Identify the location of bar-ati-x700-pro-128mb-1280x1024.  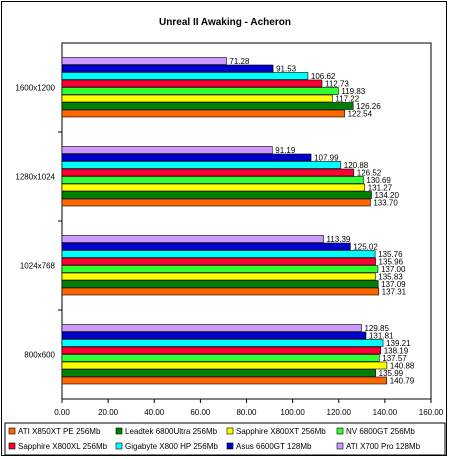
(167, 150).